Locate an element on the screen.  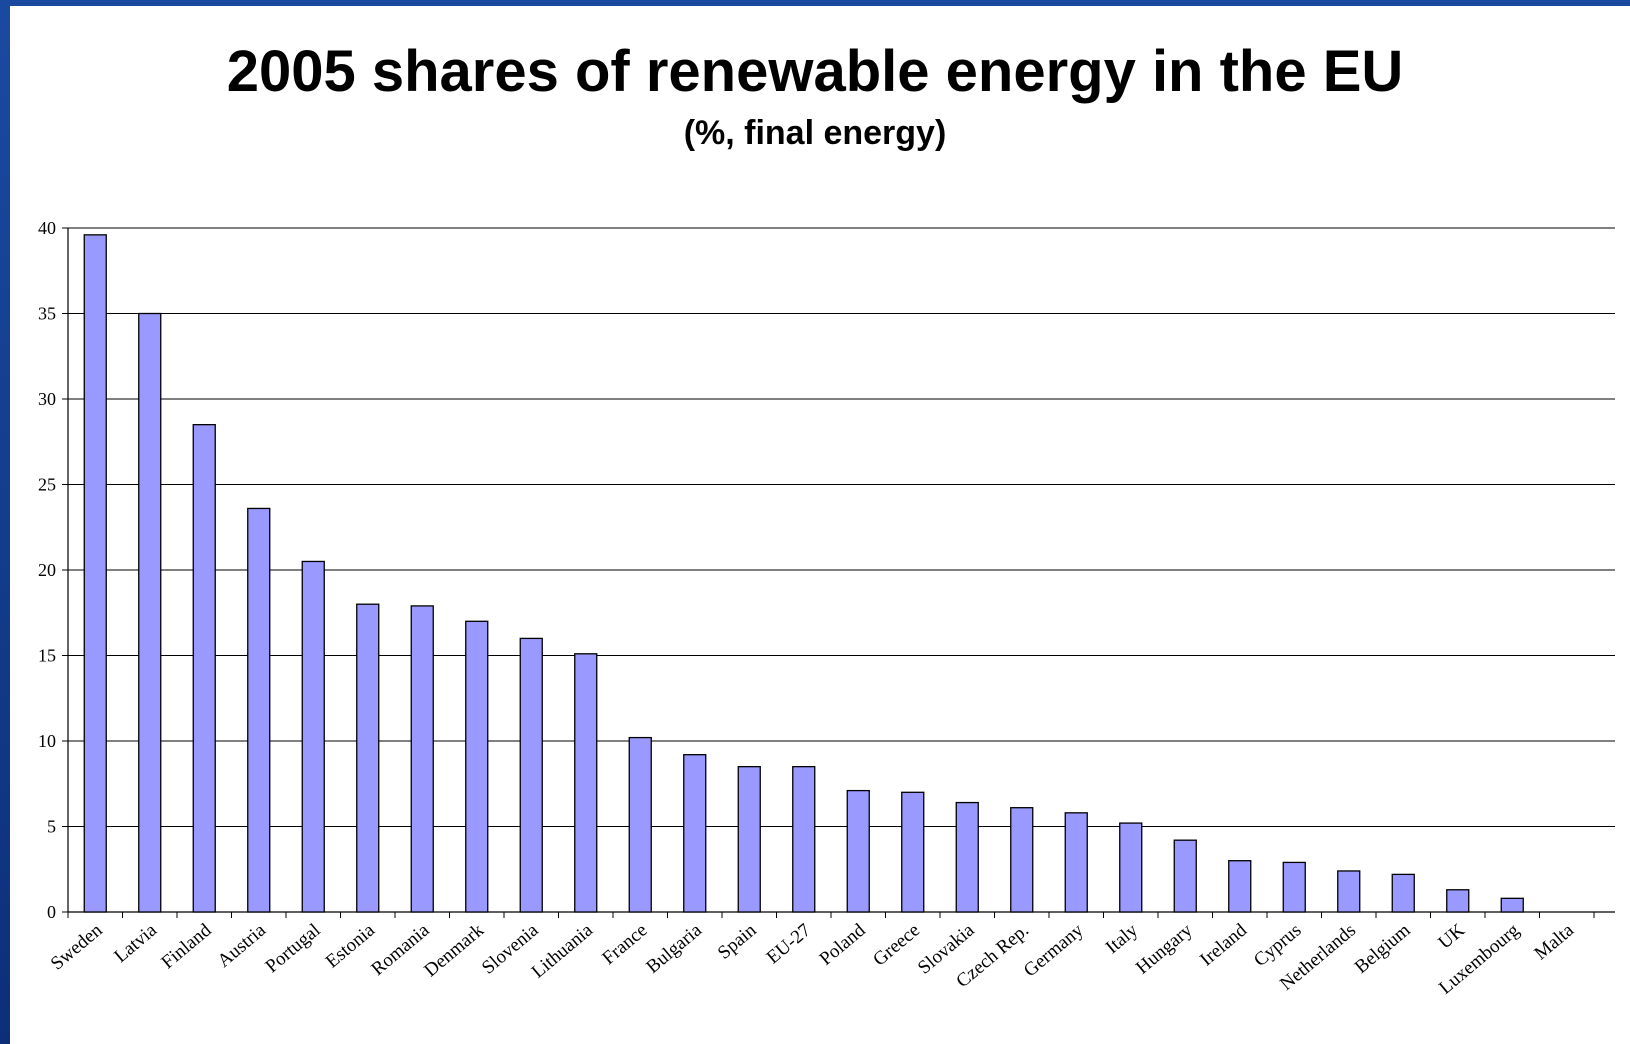
x-tick-label: Malta is located at coordinates (1555, 941).